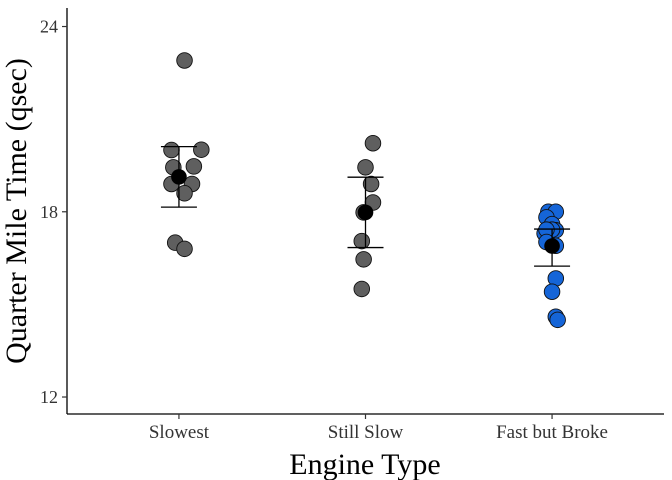 The height and width of the screenshot is (480, 672). What do you see at coordinates (49, 397) in the screenshot?
I see `y-tick-label: 12` at bounding box center [49, 397].